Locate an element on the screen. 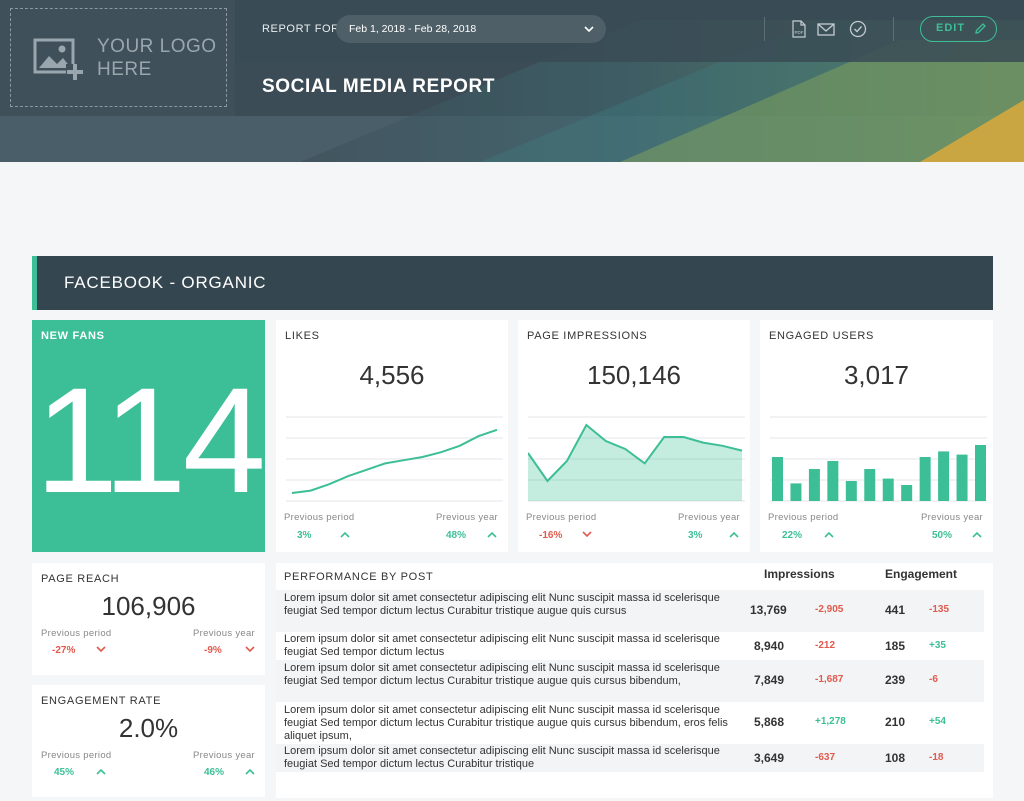 This screenshot has height=801, width=1024. impressions-value: 7,849 is located at coordinates (769, 680).